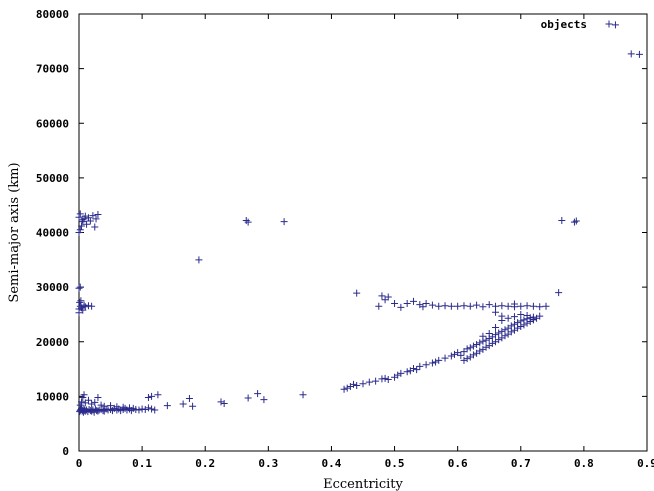 The image size is (654, 491). What do you see at coordinates (205, 463) in the screenshot?
I see `x-tick-label: 0.2` at bounding box center [205, 463].